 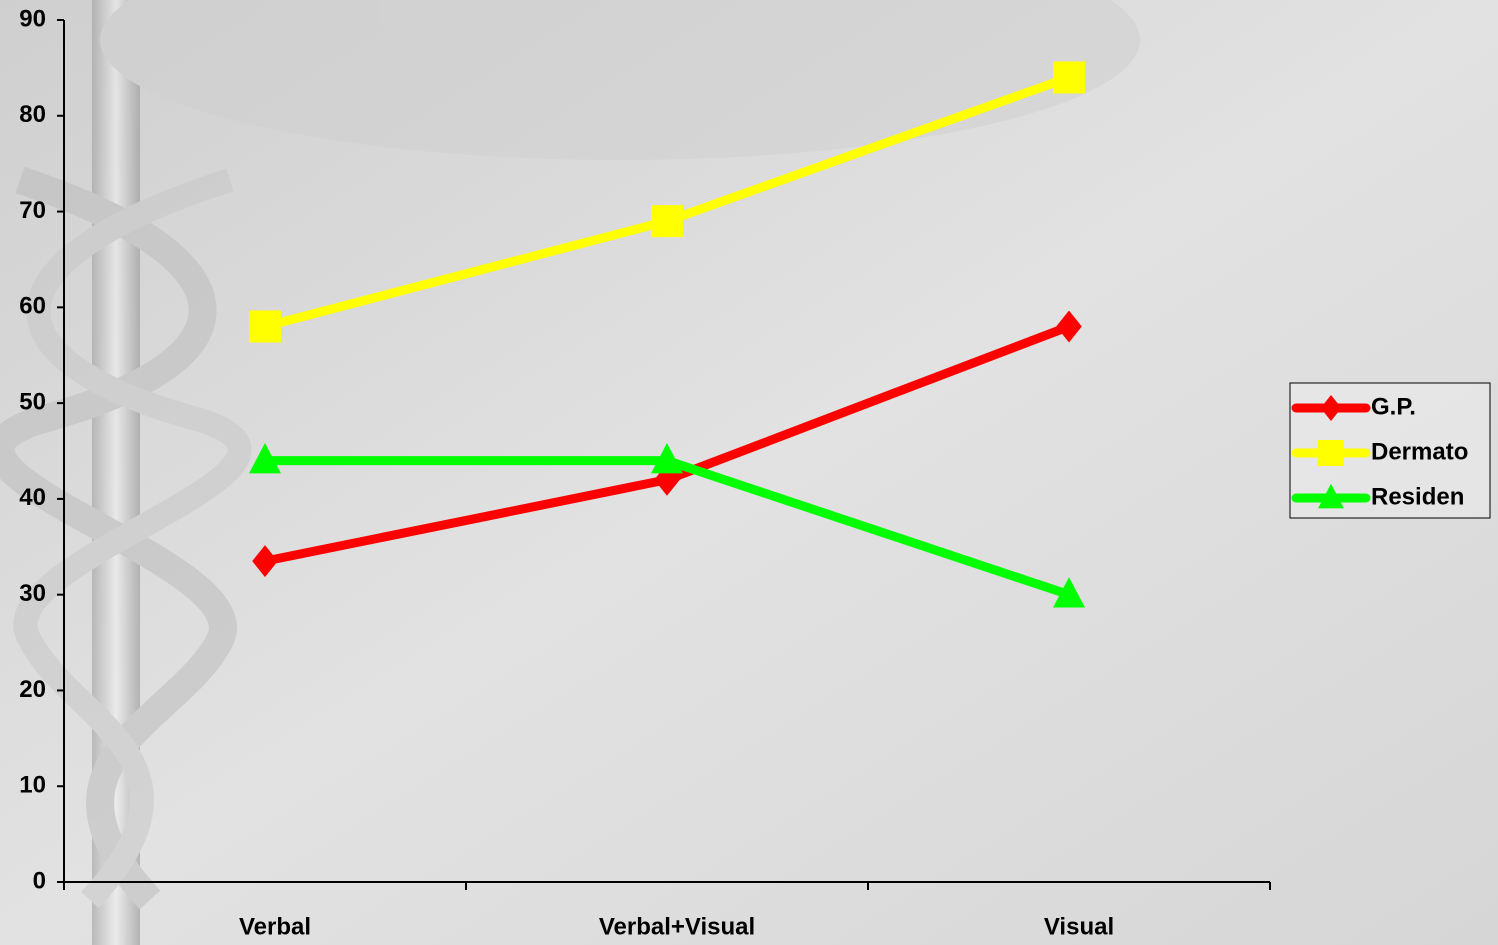 I want to click on y-tick-label: 90, so click(x=32, y=18).